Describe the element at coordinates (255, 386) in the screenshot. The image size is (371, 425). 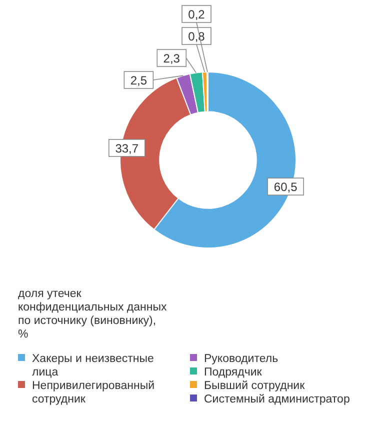
I see `legend-label: Бывший сотрудник` at that location.